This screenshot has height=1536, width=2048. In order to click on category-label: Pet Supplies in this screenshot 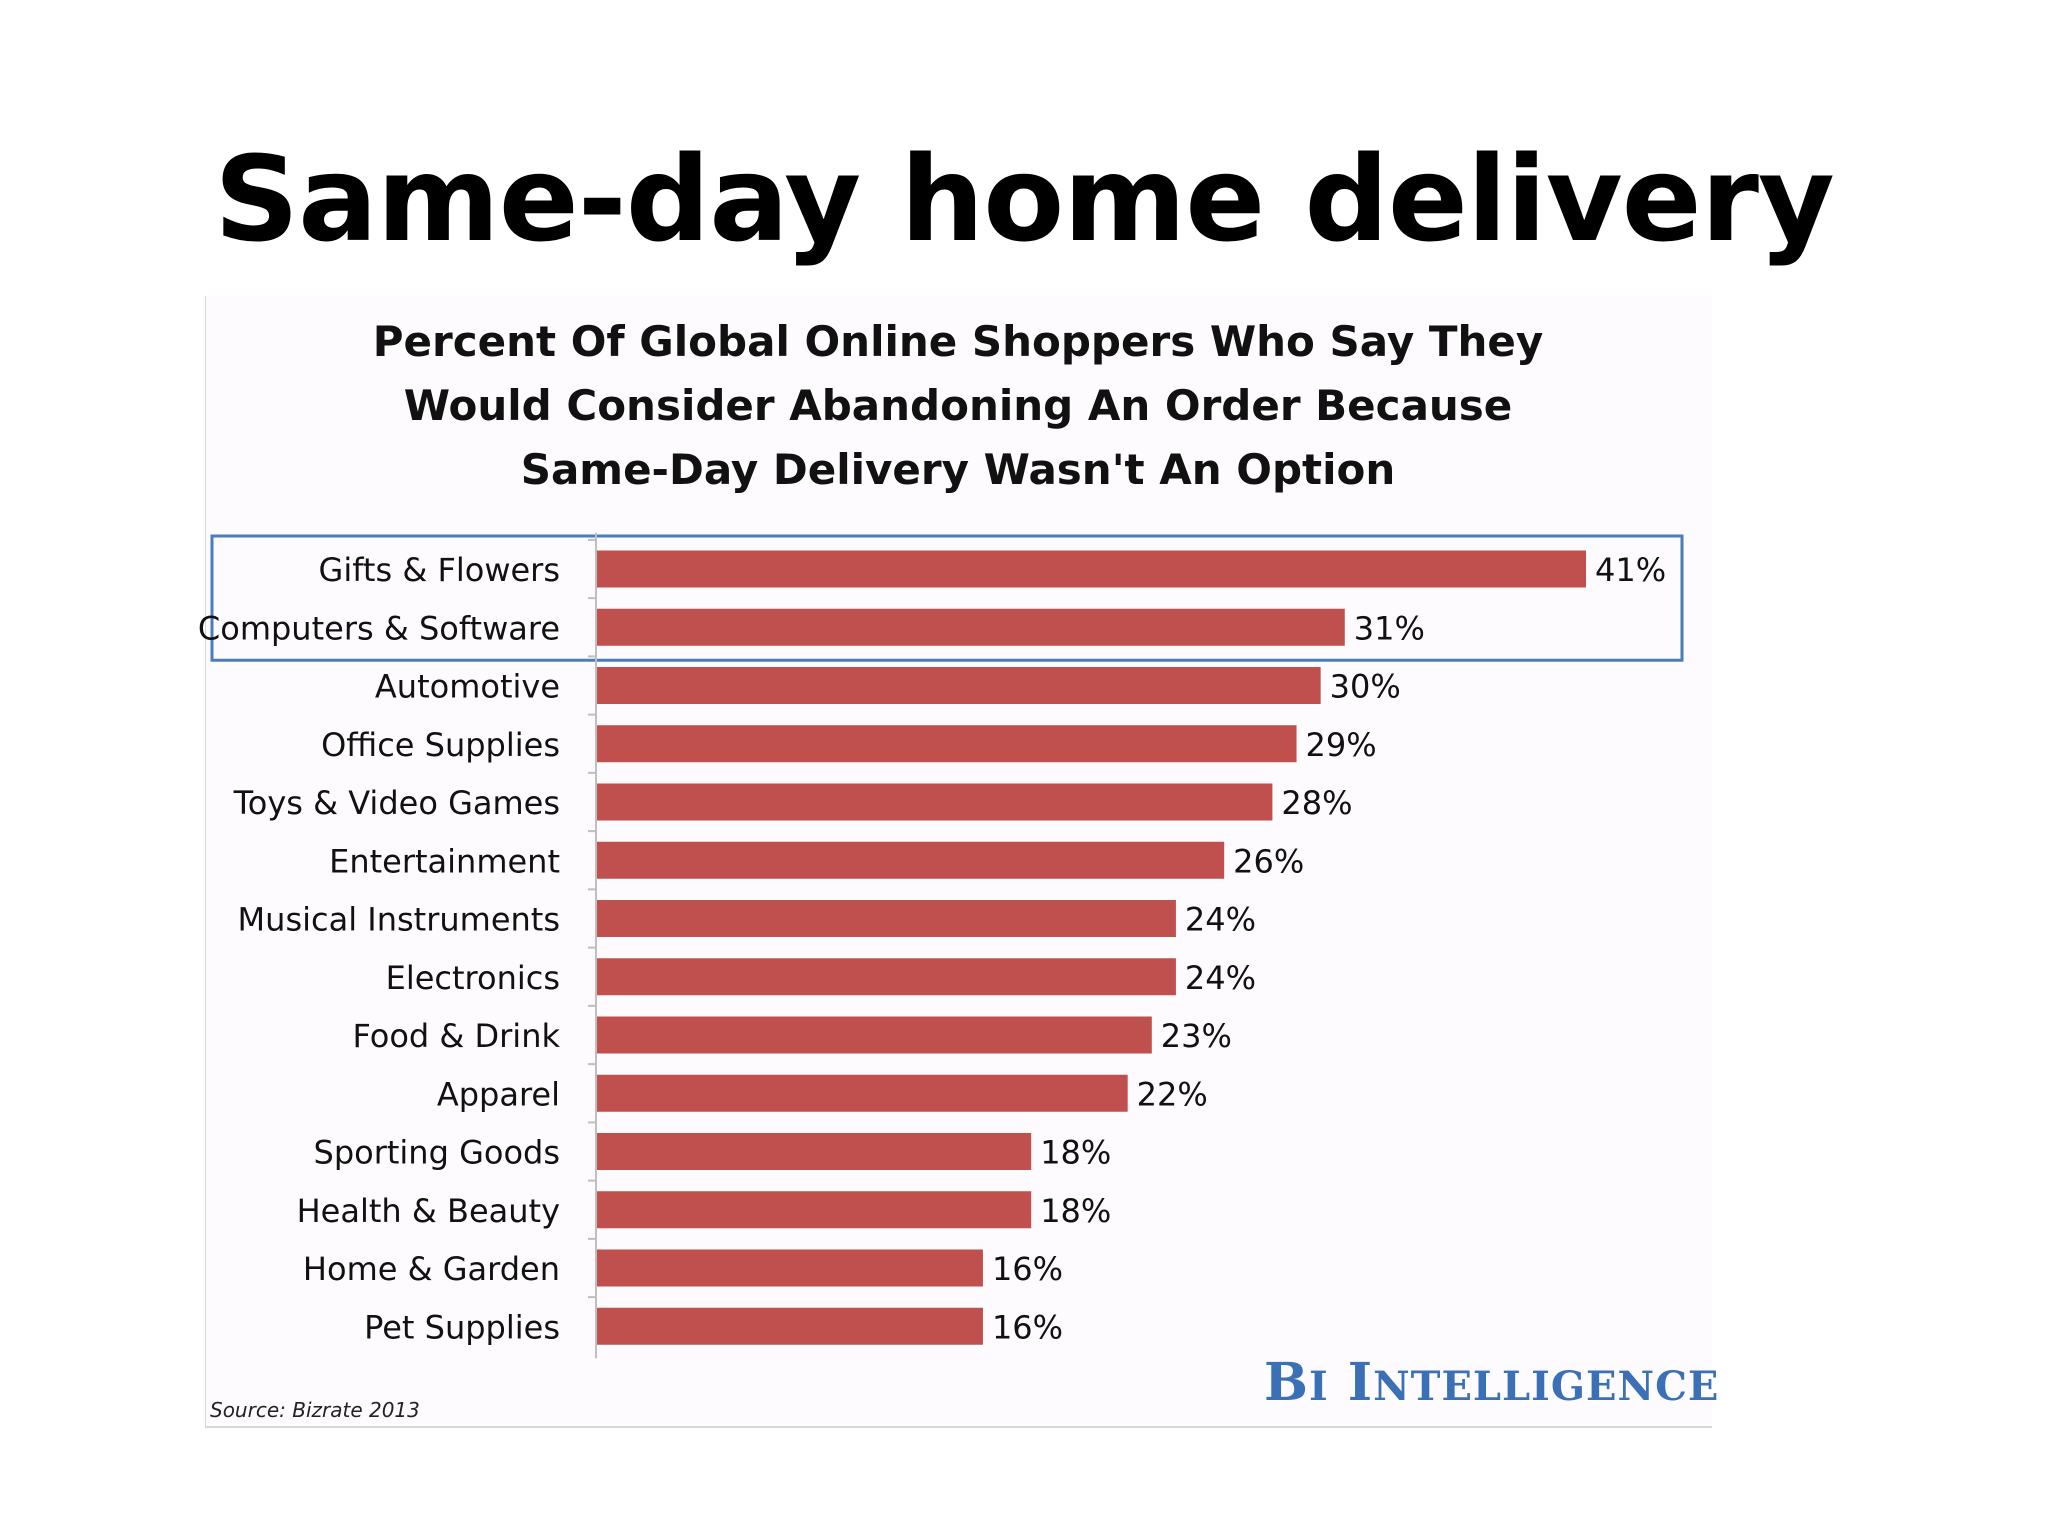, I will do `click(462, 1327)`.